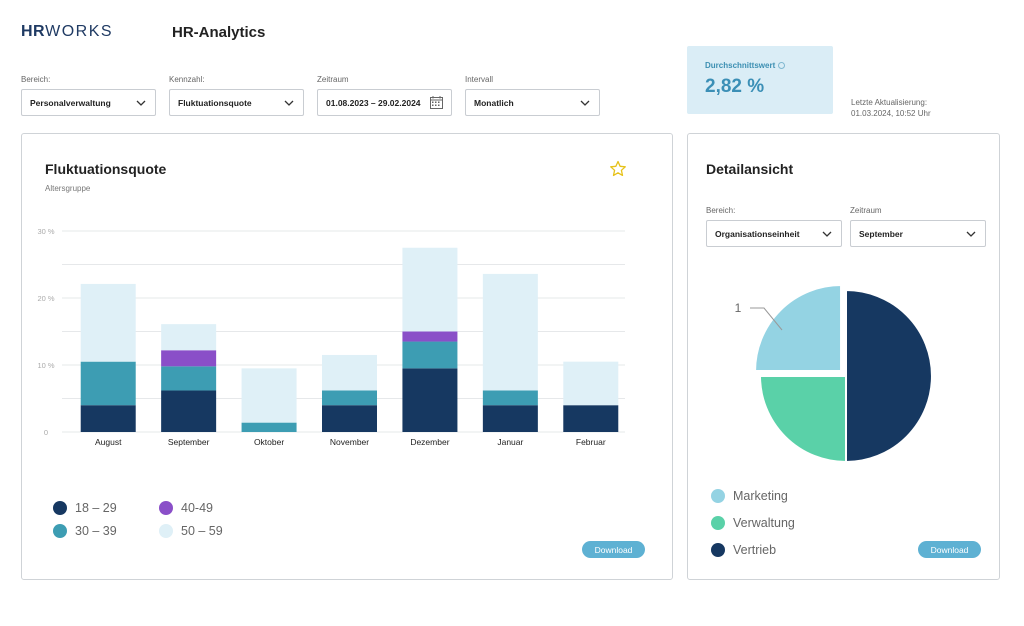 This screenshot has height=626, width=1024. I want to click on legend-vertrieb: Vertrieb, so click(743, 550).